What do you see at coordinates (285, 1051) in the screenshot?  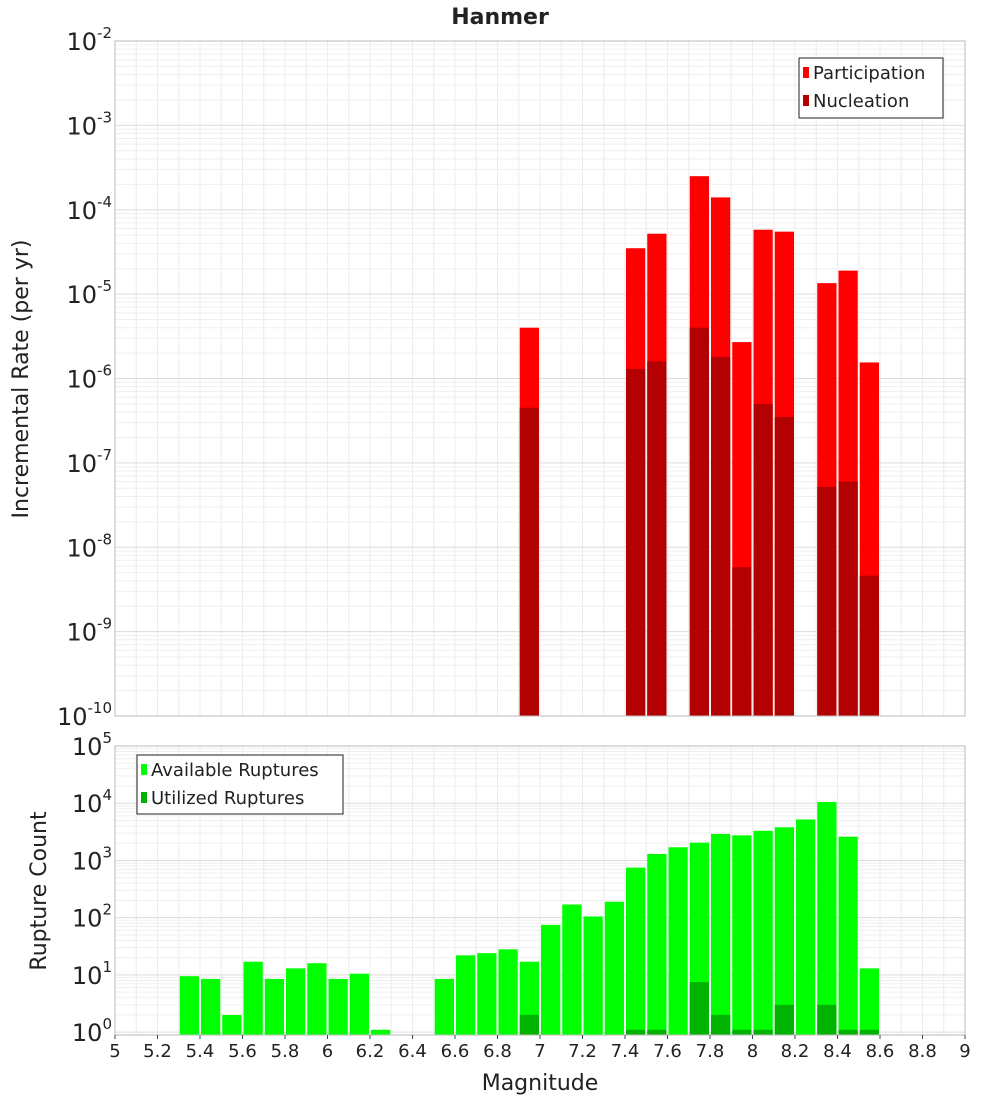 I see `x-tick-label: 5.8` at bounding box center [285, 1051].